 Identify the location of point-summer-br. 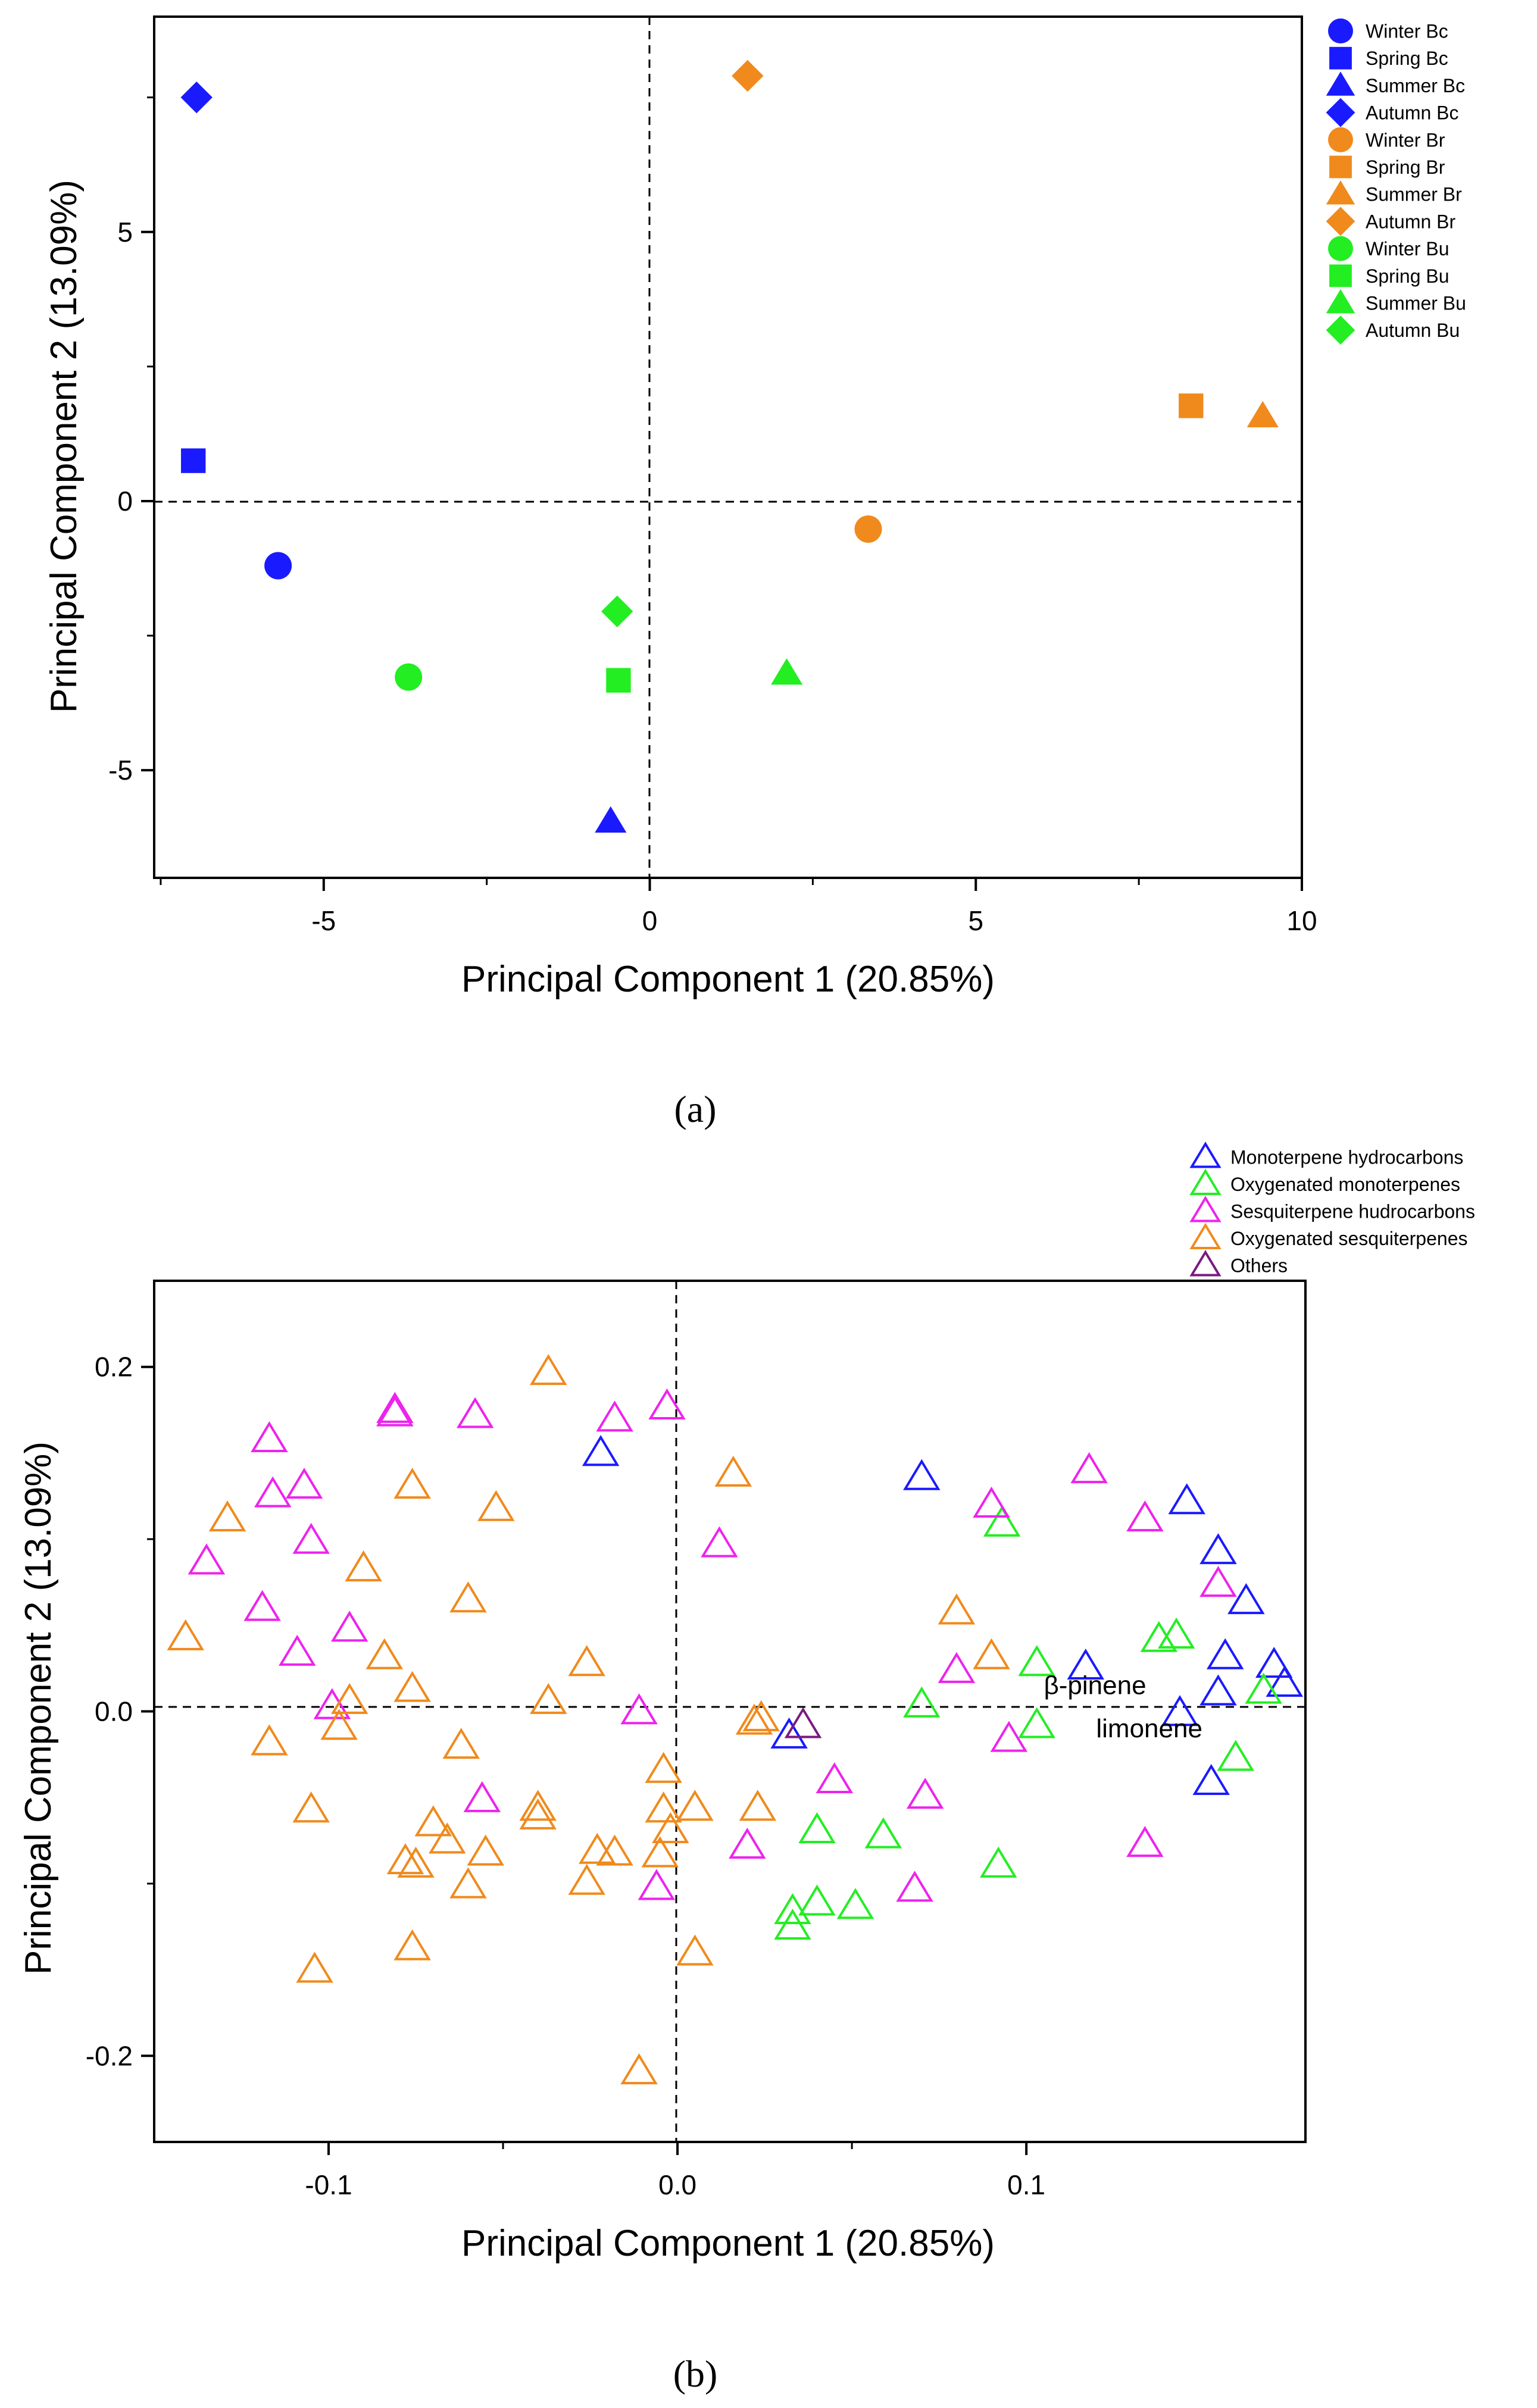
(1263, 415).